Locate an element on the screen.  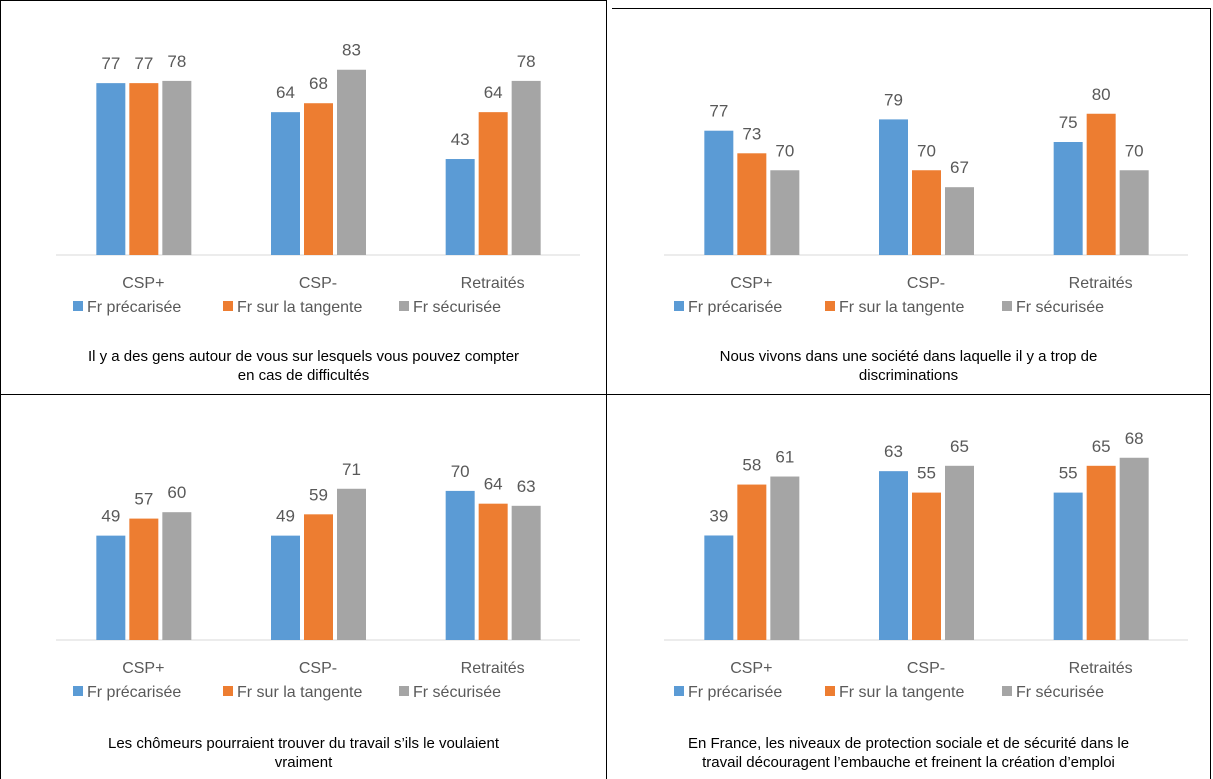
chart-1-category-label-1: CSP- is located at coordinates (926, 283).